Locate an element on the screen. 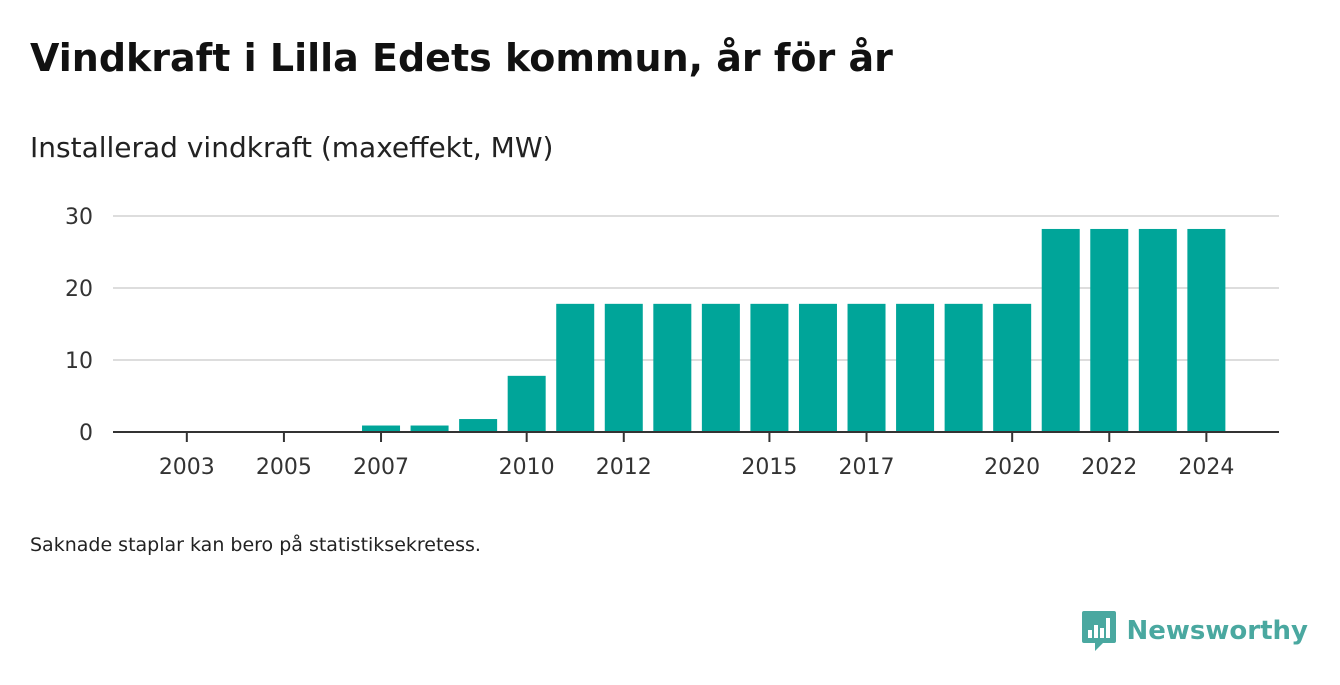 The height and width of the screenshot is (685, 1340). x-tick-label: 2017 is located at coordinates (867, 467).